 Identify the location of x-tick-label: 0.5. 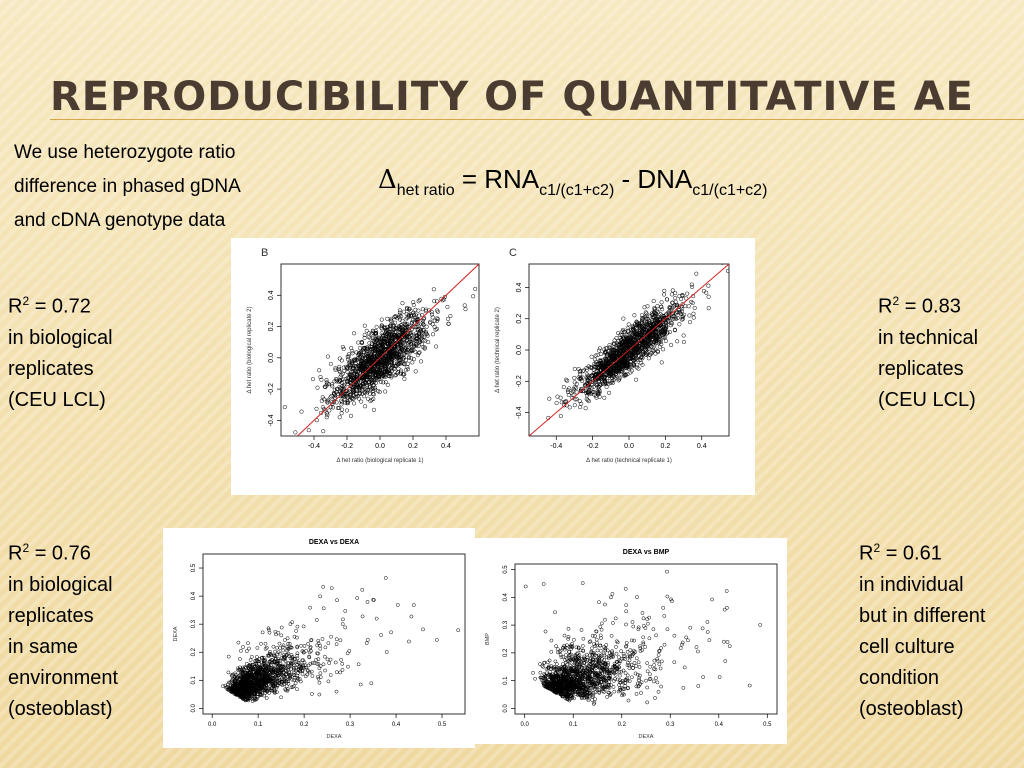
(442, 725).